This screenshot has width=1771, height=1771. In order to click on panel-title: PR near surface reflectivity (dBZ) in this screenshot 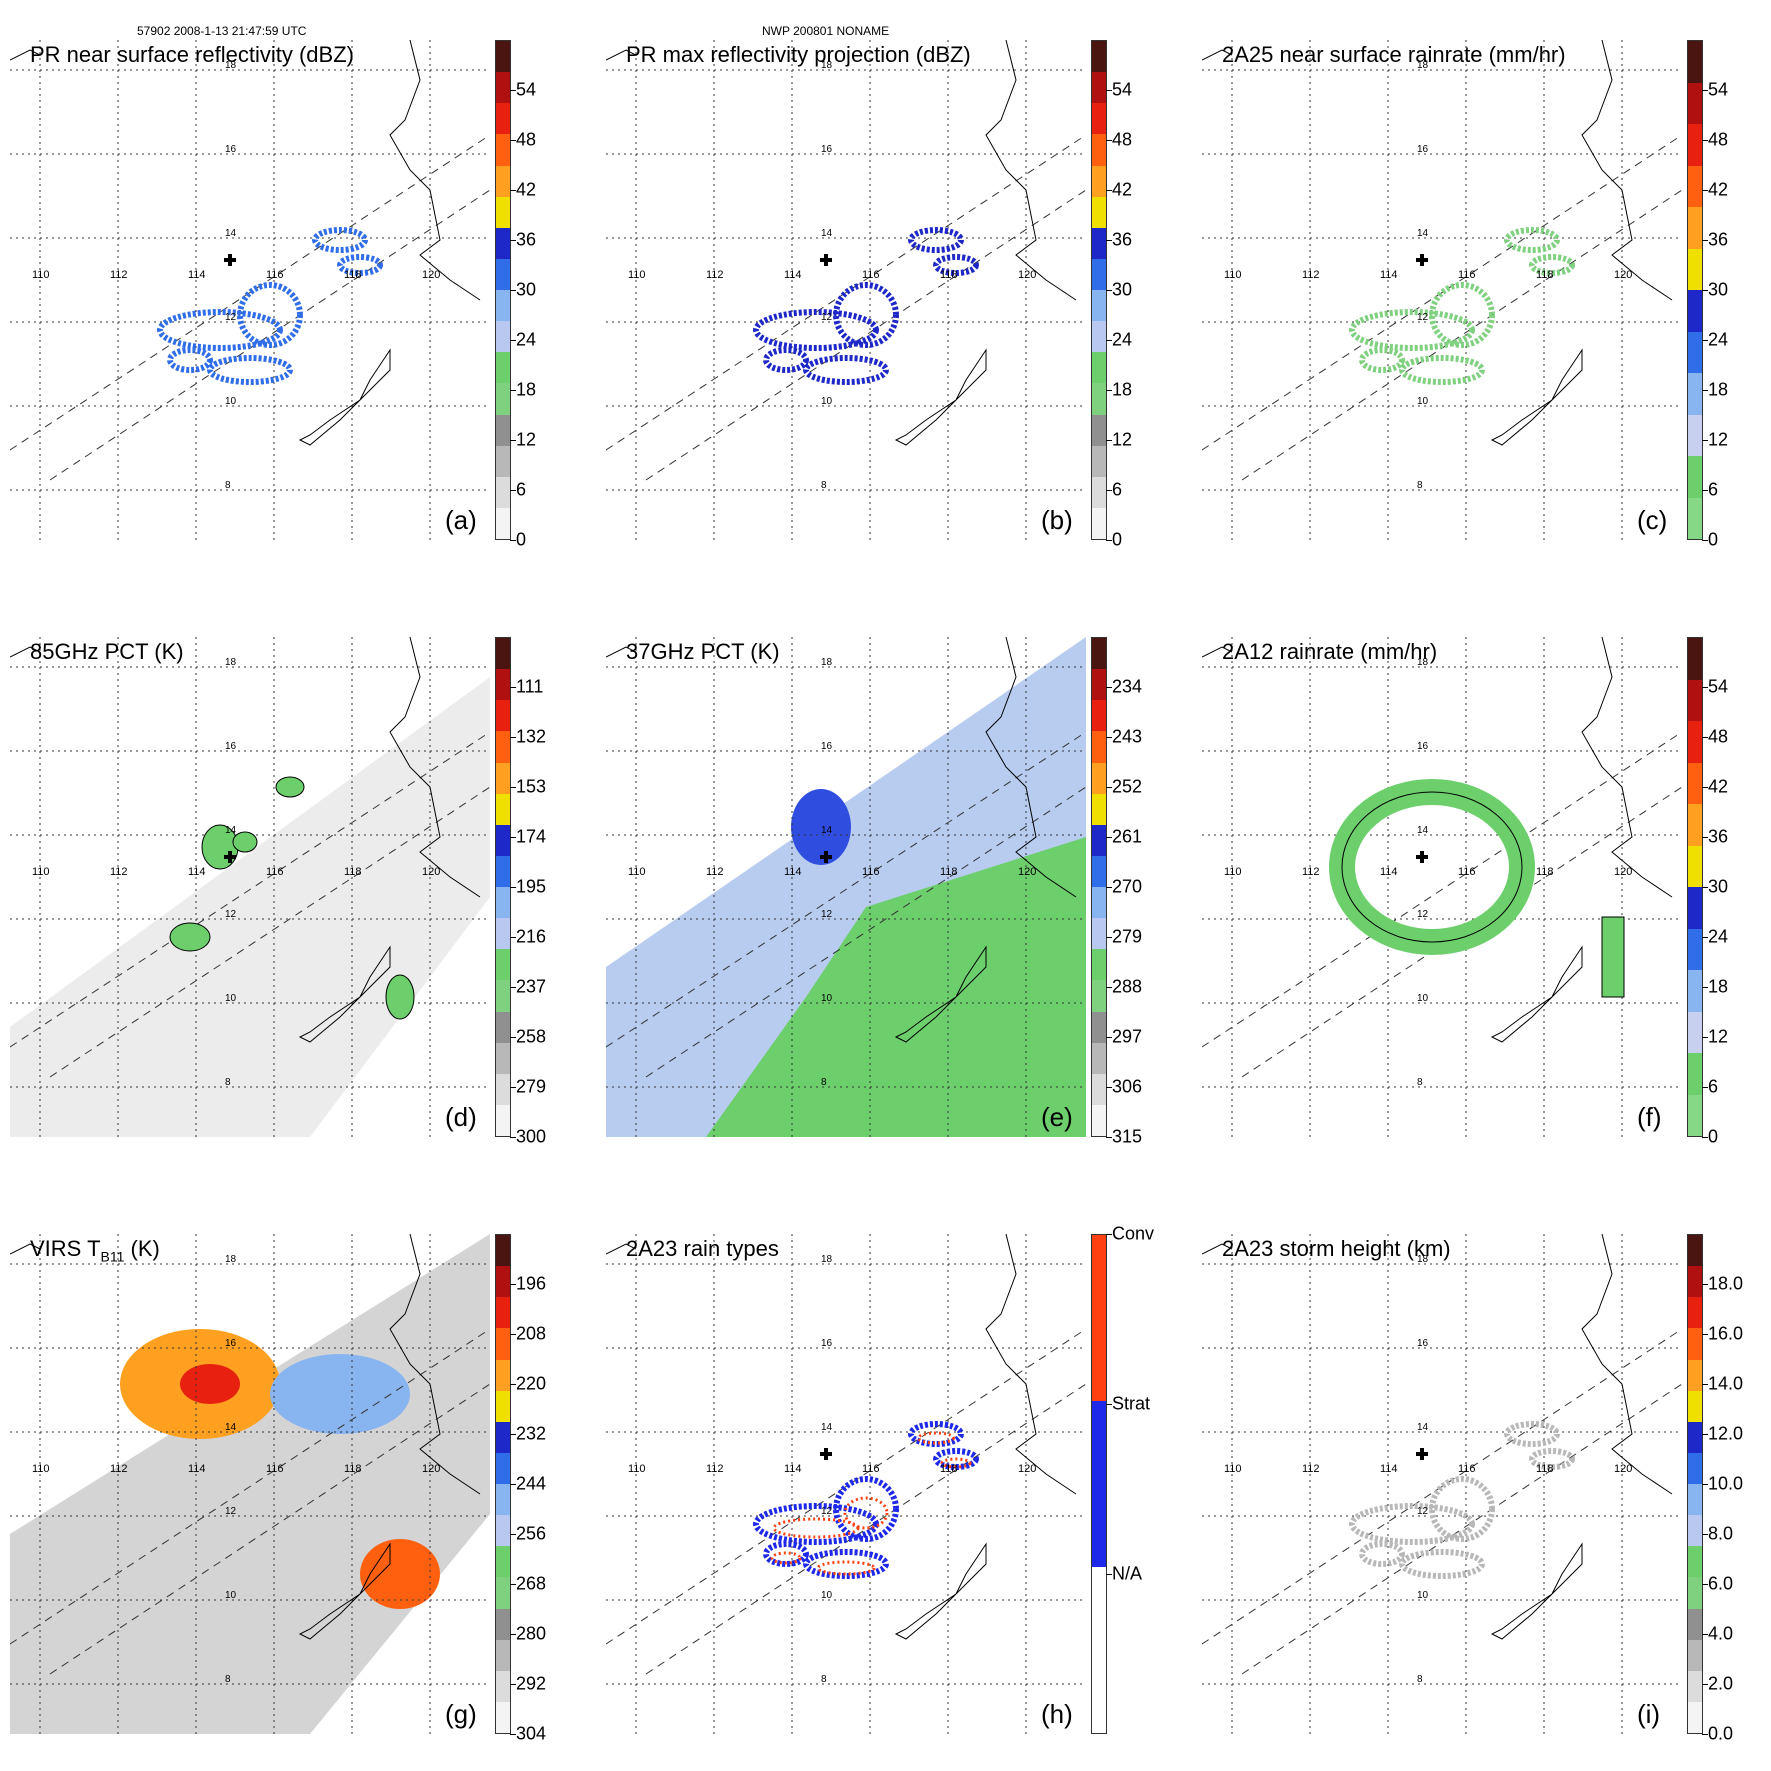, I will do `click(192, 54)`.